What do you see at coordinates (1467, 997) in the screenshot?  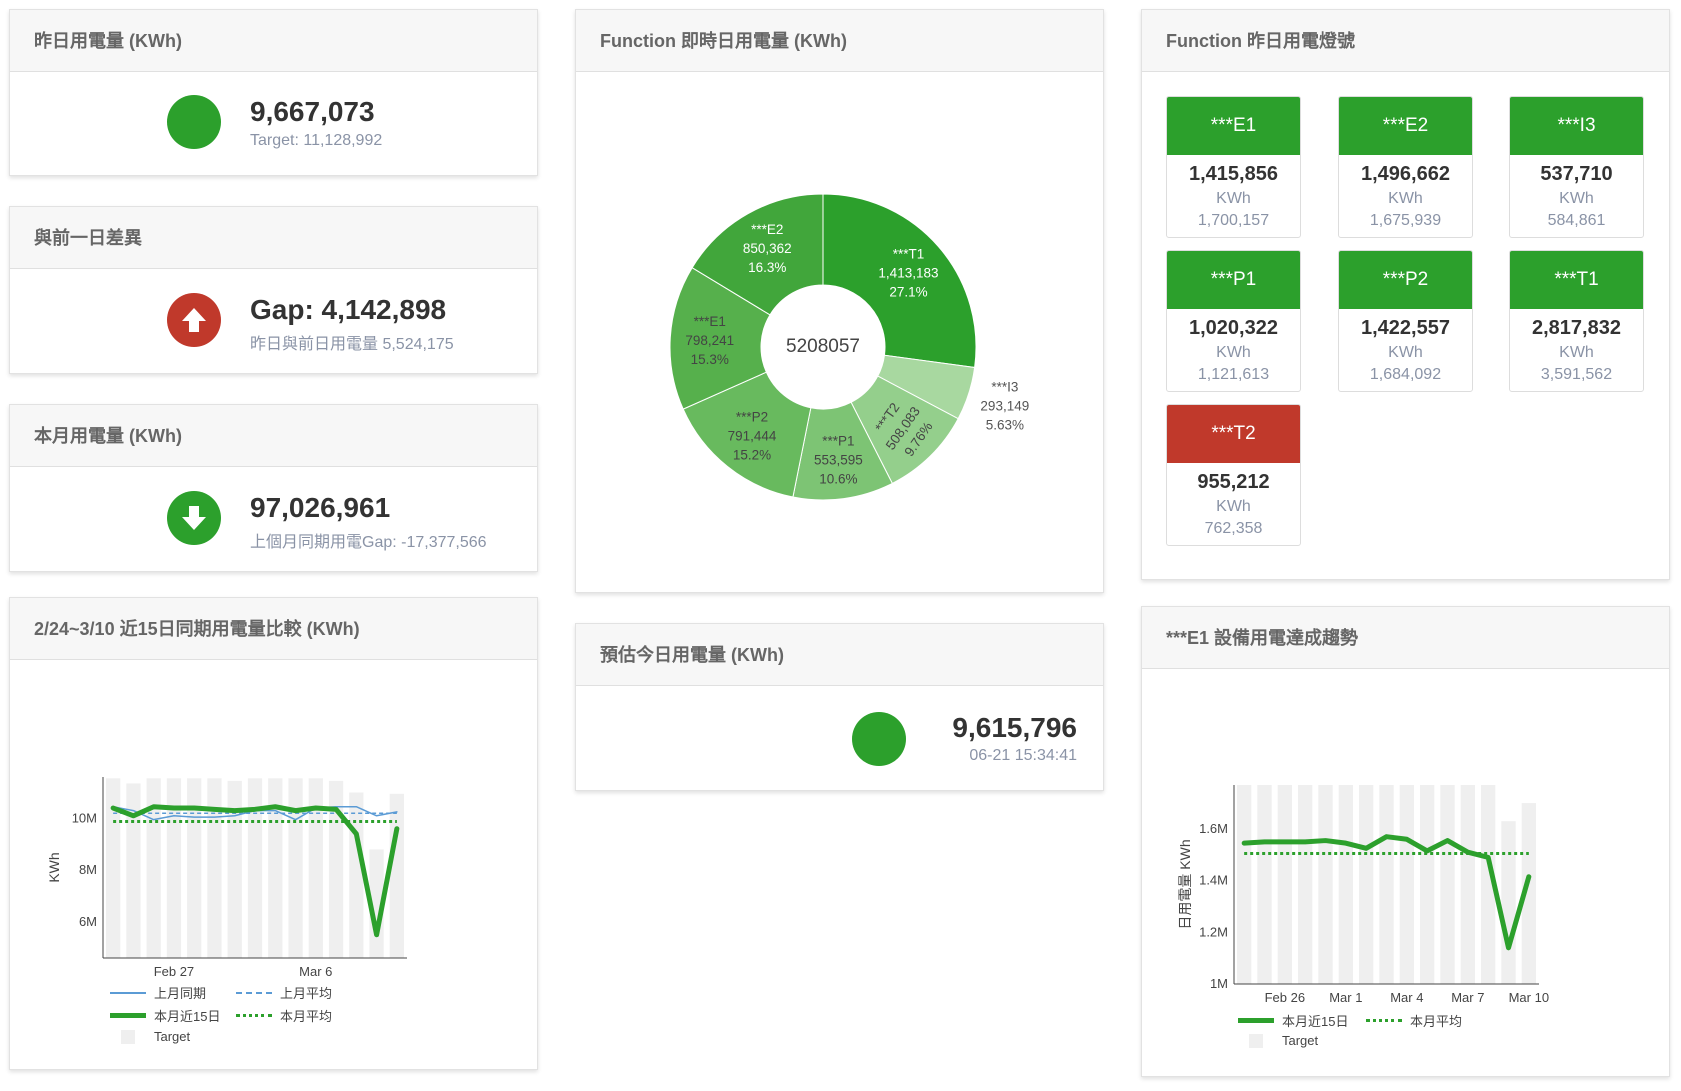 I see `x-tick-label: Mar 7` at bounding box center [1467, 997].